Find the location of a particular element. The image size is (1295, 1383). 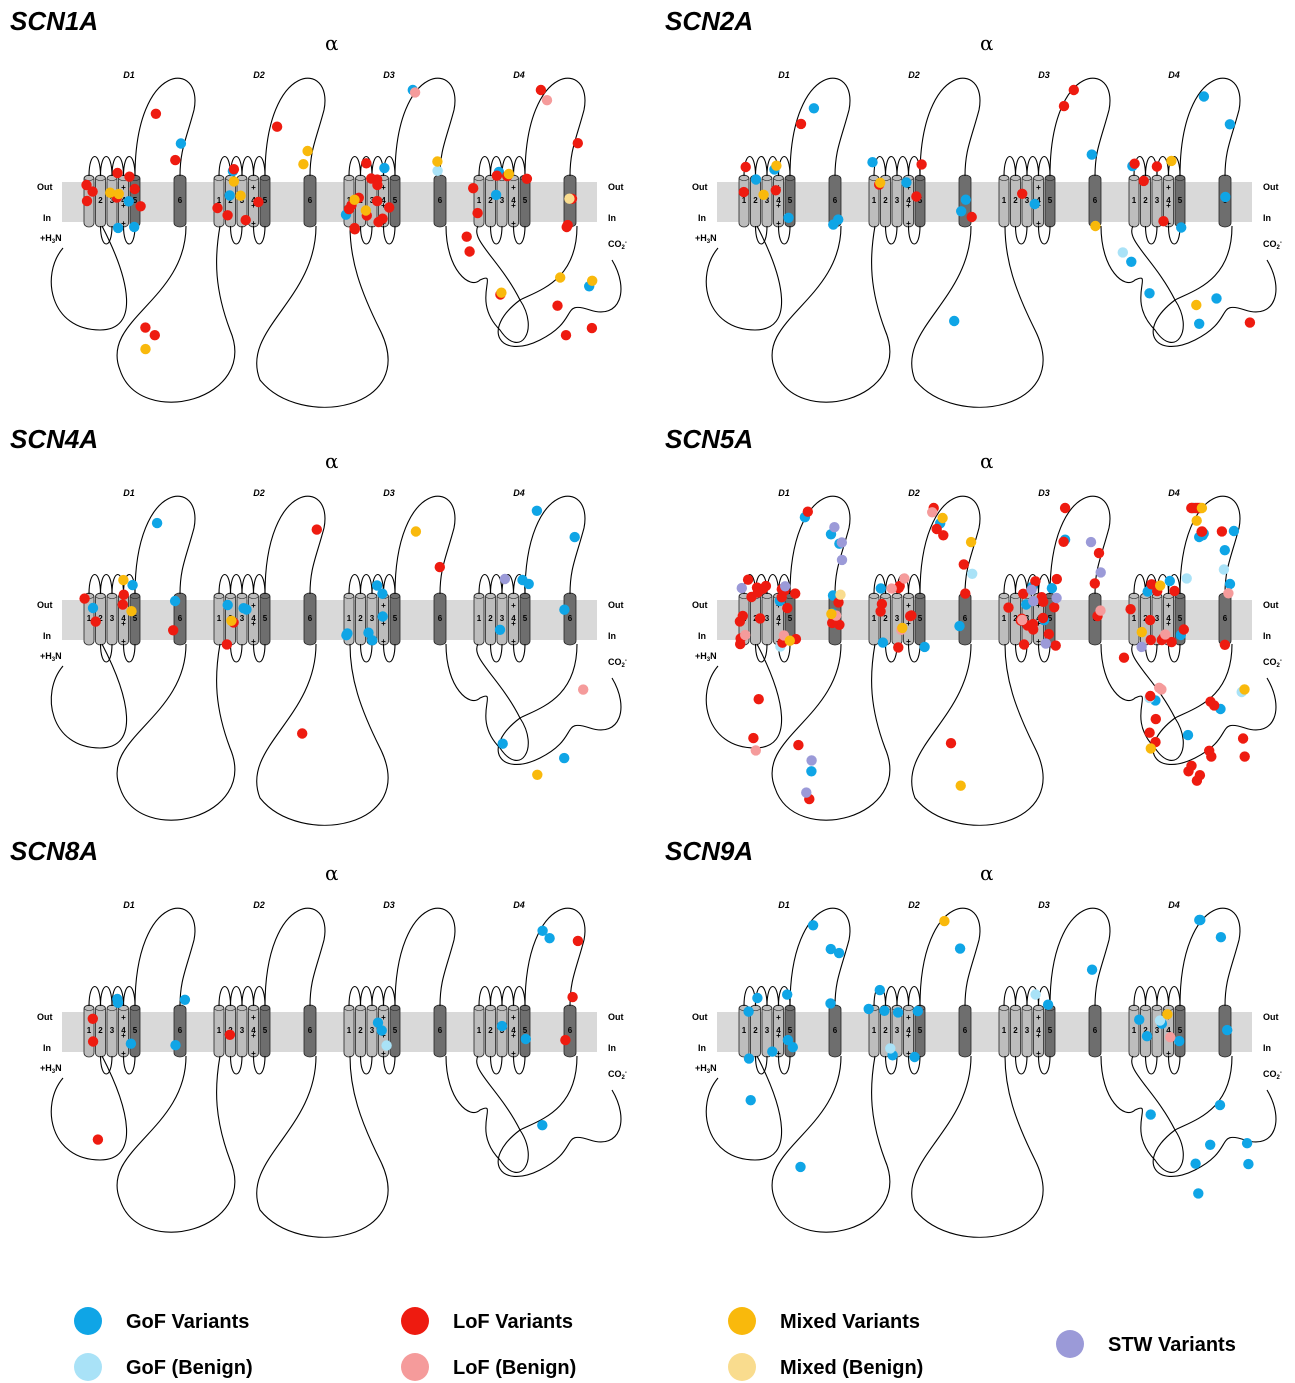

membrane-band is located at coordinates (329, 202).